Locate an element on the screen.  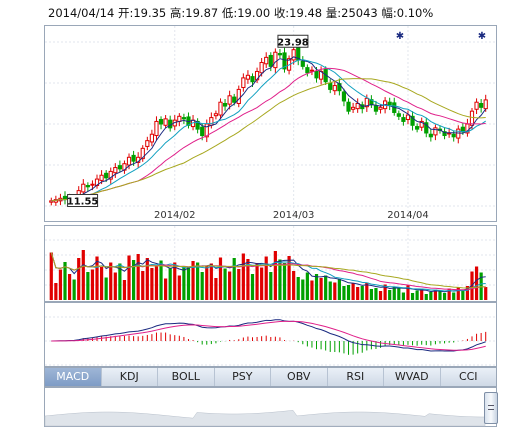
tab-kdj: KDJ is located at coordinates (130, 377).